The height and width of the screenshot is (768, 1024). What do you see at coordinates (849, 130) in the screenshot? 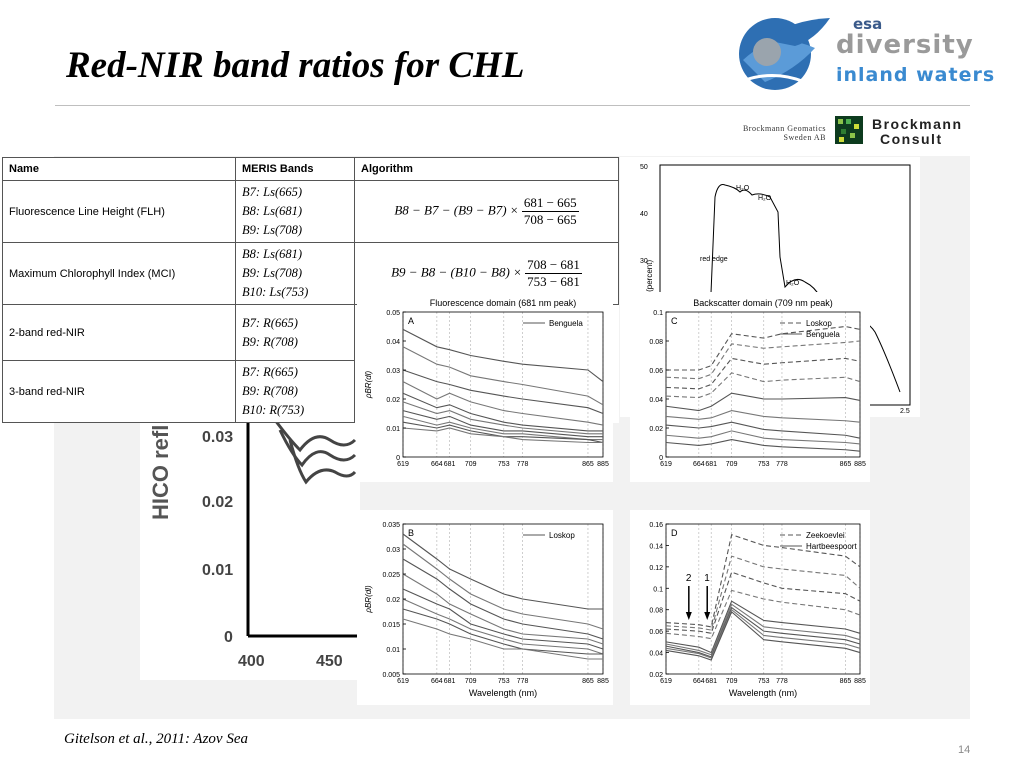
I see `brockmann-consult-icon` at bounding box center [849, 130].